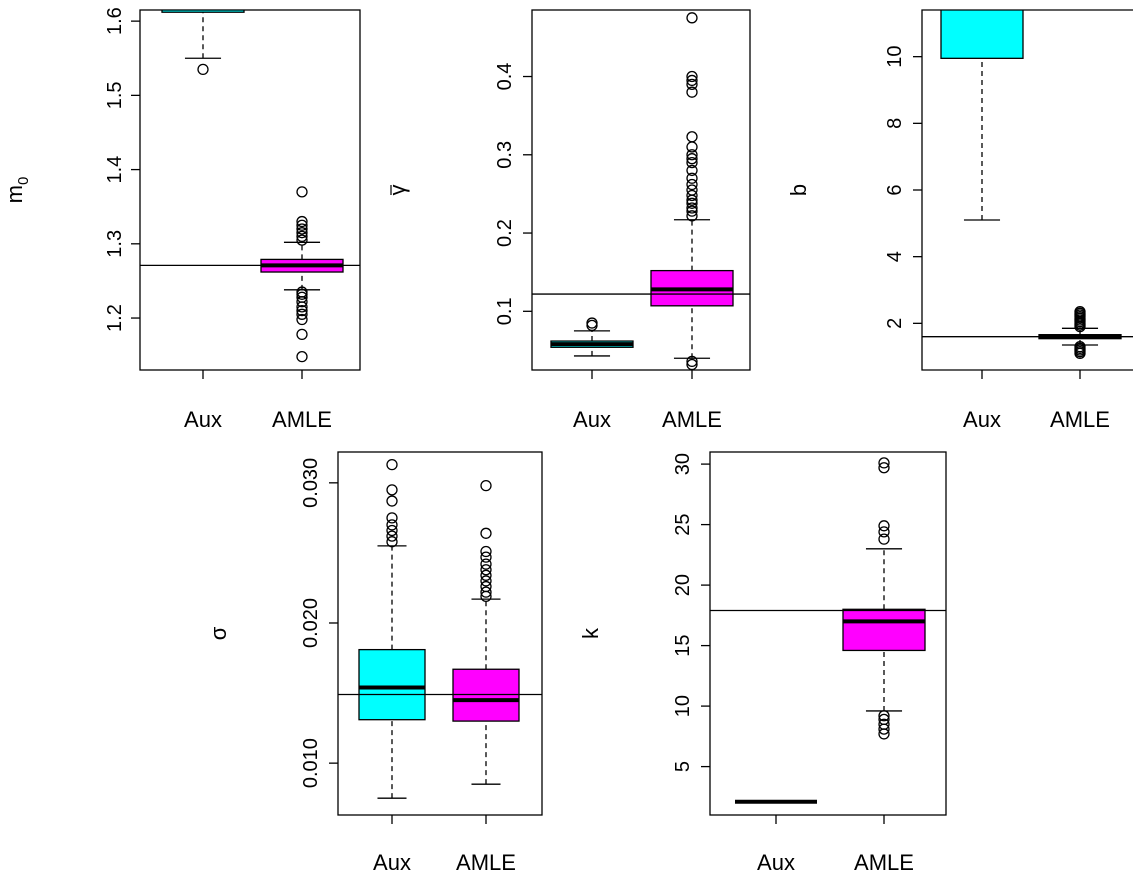 Image resolution: width=1133 pixels, height=882 pixels. I want to click on y-tick-label: 5, so click(683, 766).